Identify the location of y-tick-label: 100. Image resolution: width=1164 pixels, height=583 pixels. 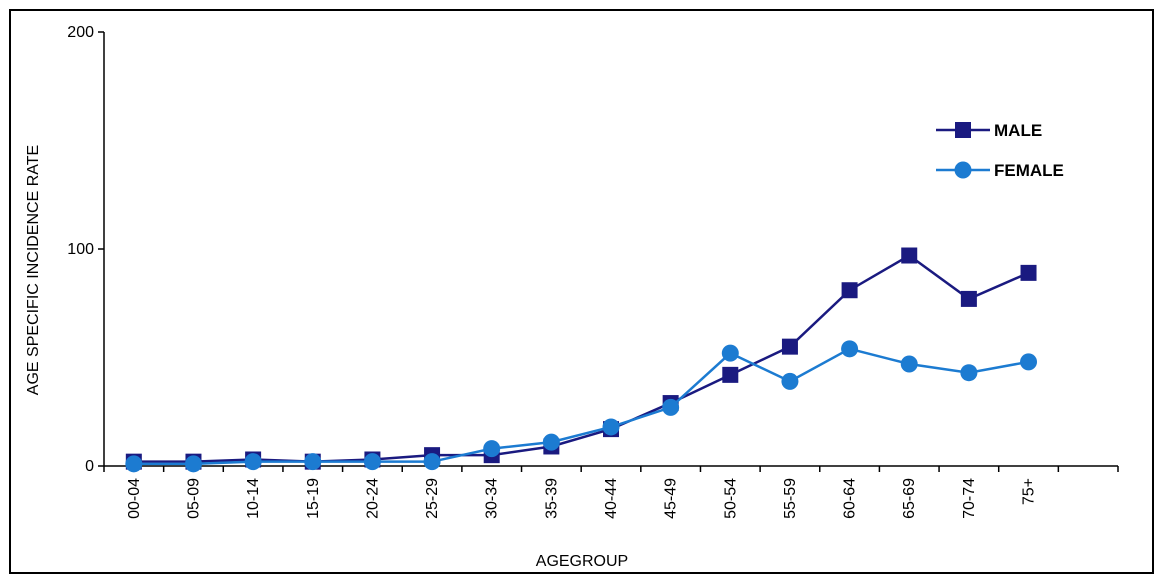
(80, 249).